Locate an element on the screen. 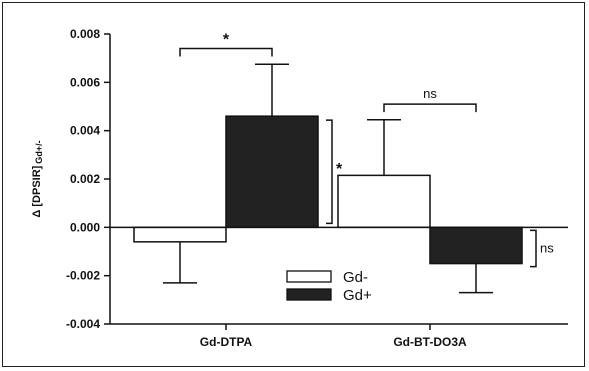  legend-swatch-Gd- is located at coordinates (309, 276).